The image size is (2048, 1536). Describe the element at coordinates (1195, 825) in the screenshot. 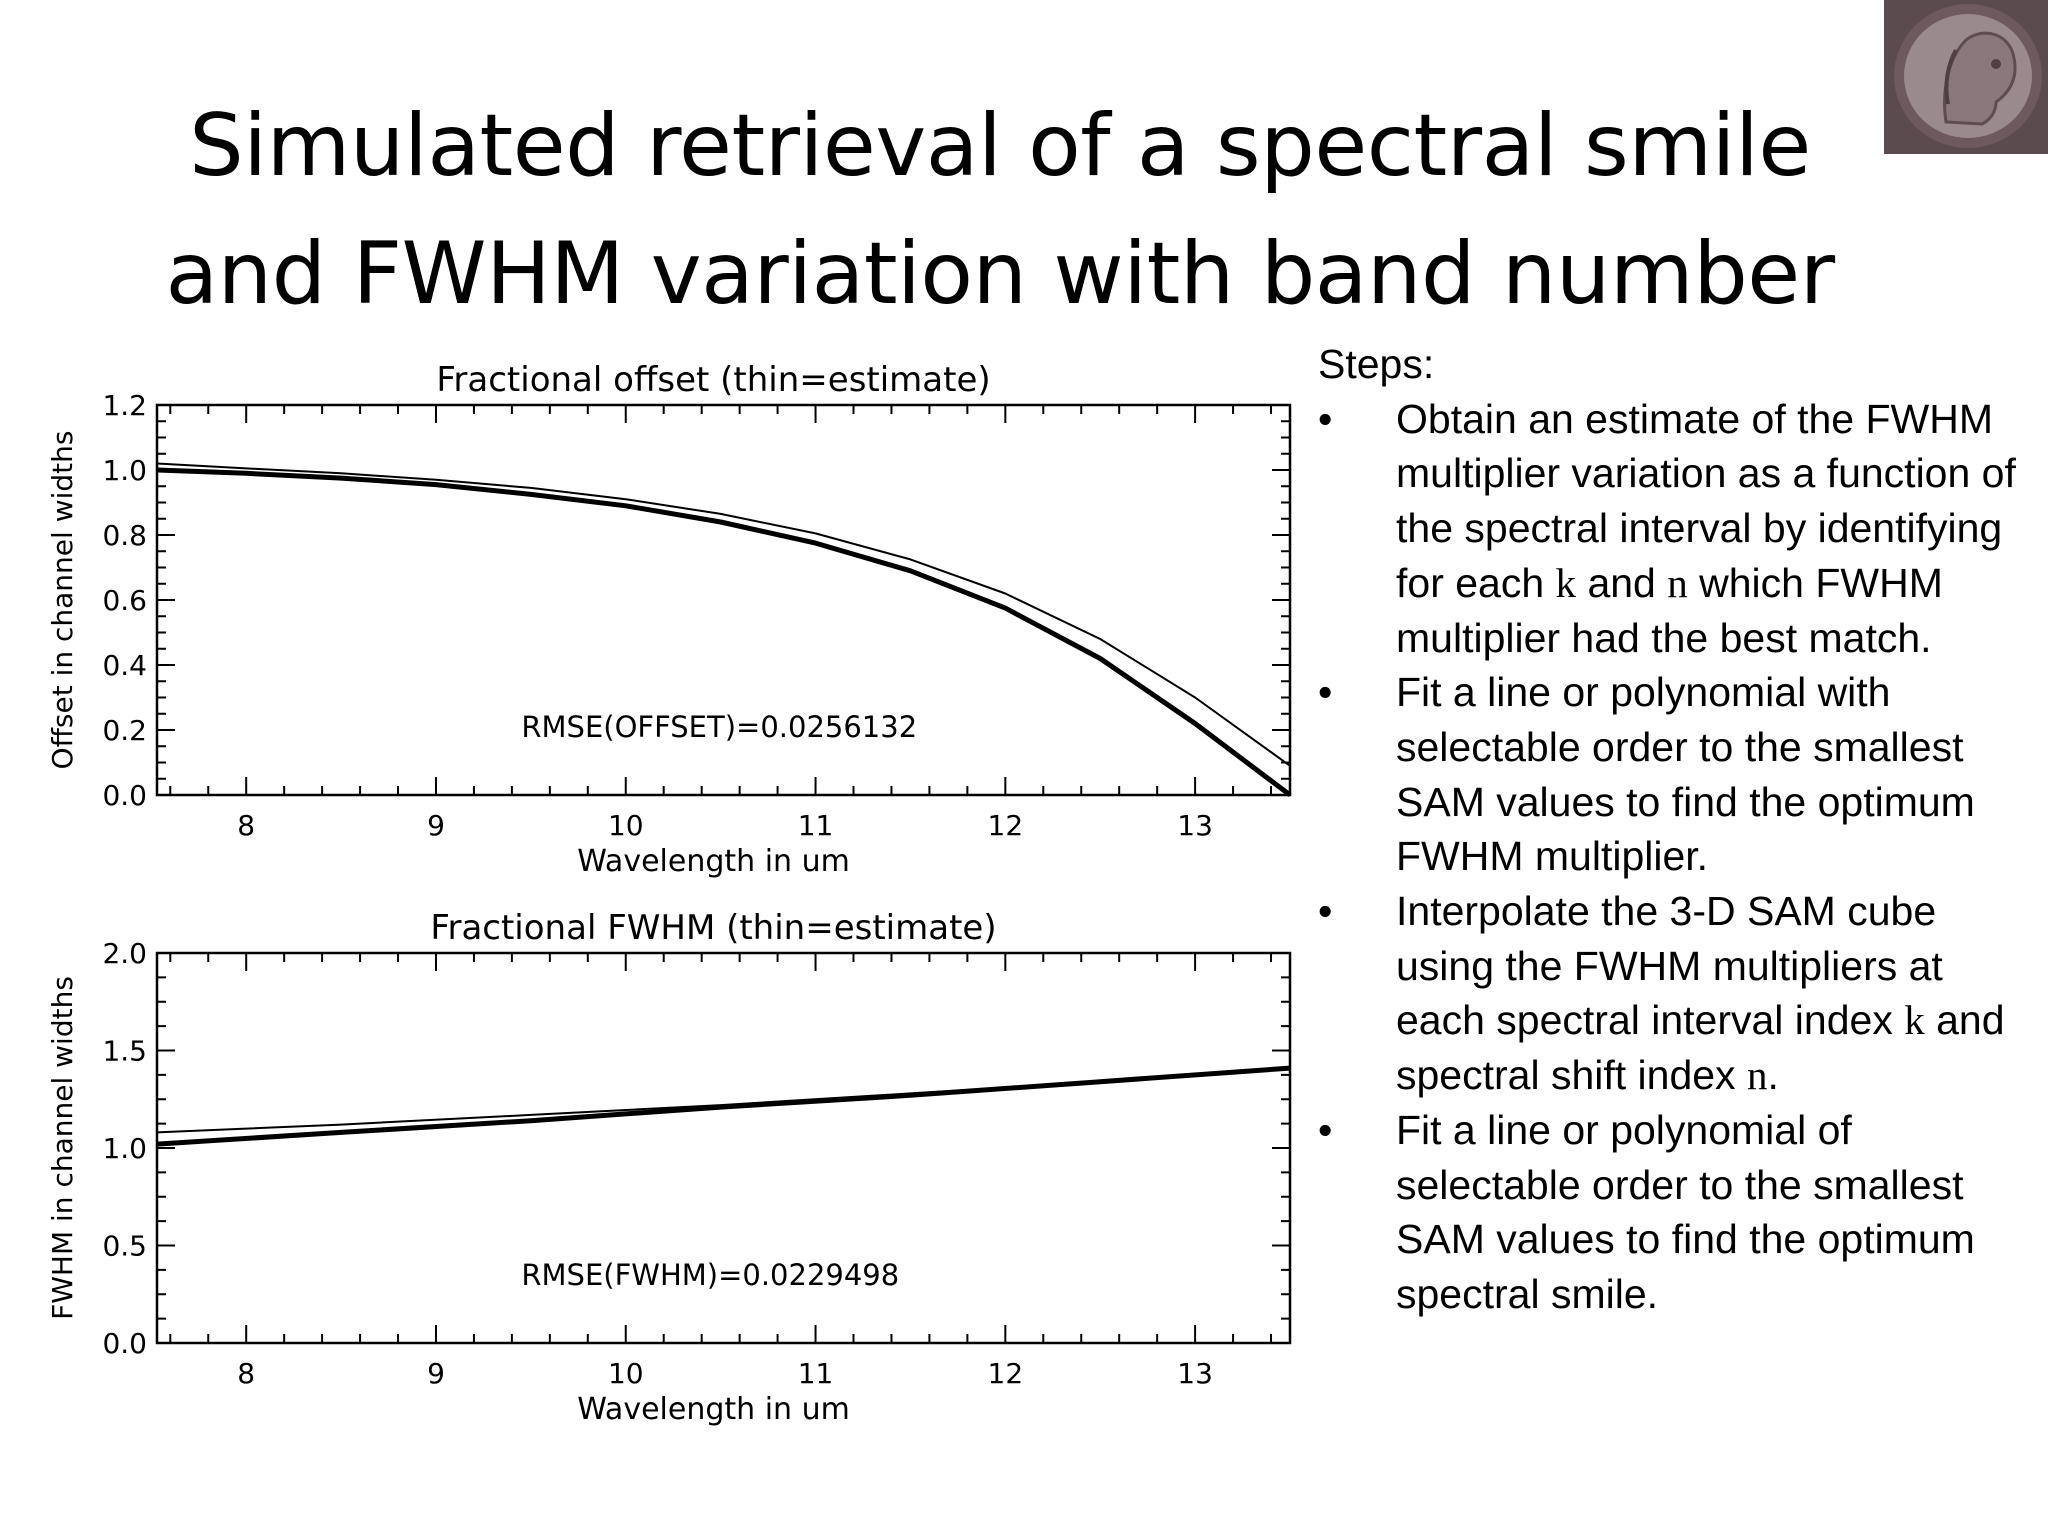

I see `offset-x-tick-label: 13` at that location.